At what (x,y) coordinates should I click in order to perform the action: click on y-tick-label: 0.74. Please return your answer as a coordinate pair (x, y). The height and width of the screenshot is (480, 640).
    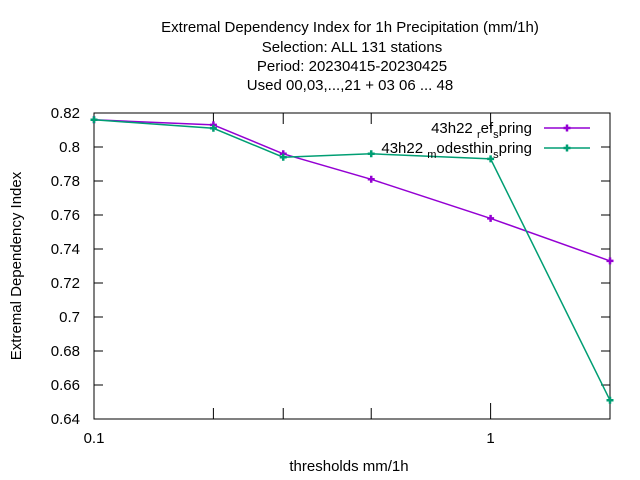
    Looking at the image, I should click on (65, 249).